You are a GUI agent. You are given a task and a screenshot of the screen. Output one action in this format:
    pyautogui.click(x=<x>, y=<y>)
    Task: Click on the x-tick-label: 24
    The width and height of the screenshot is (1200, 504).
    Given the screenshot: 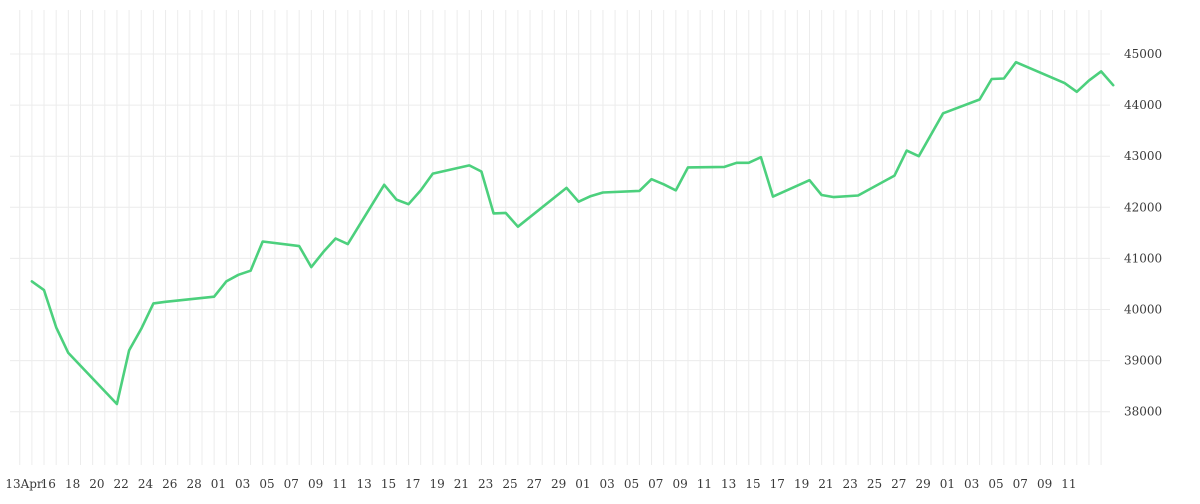 What is the action you would take?
    pyautogui.click(x=146, y=484)
    